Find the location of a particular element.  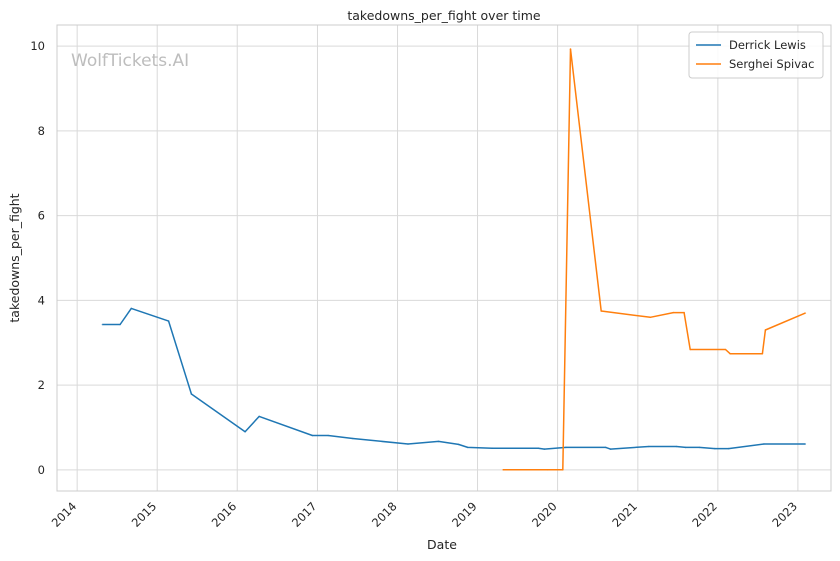

legend-box is located at coordinates (756, 55).